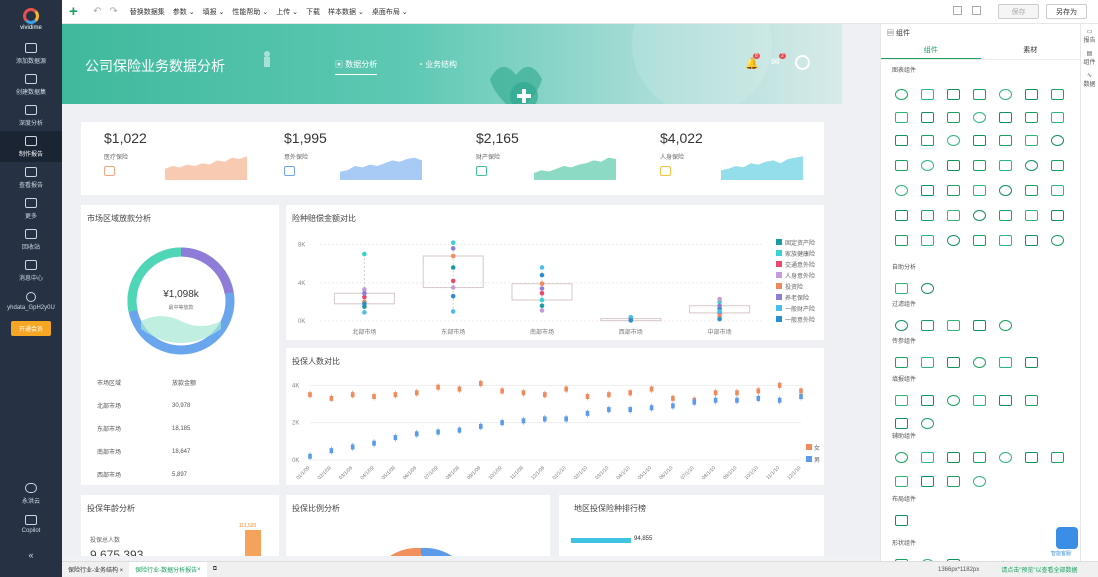  What do you see at coordinates (1066, 11) in the screenshot?
I see `save-as-button: 另存为` at bounding box center [1066, 11].